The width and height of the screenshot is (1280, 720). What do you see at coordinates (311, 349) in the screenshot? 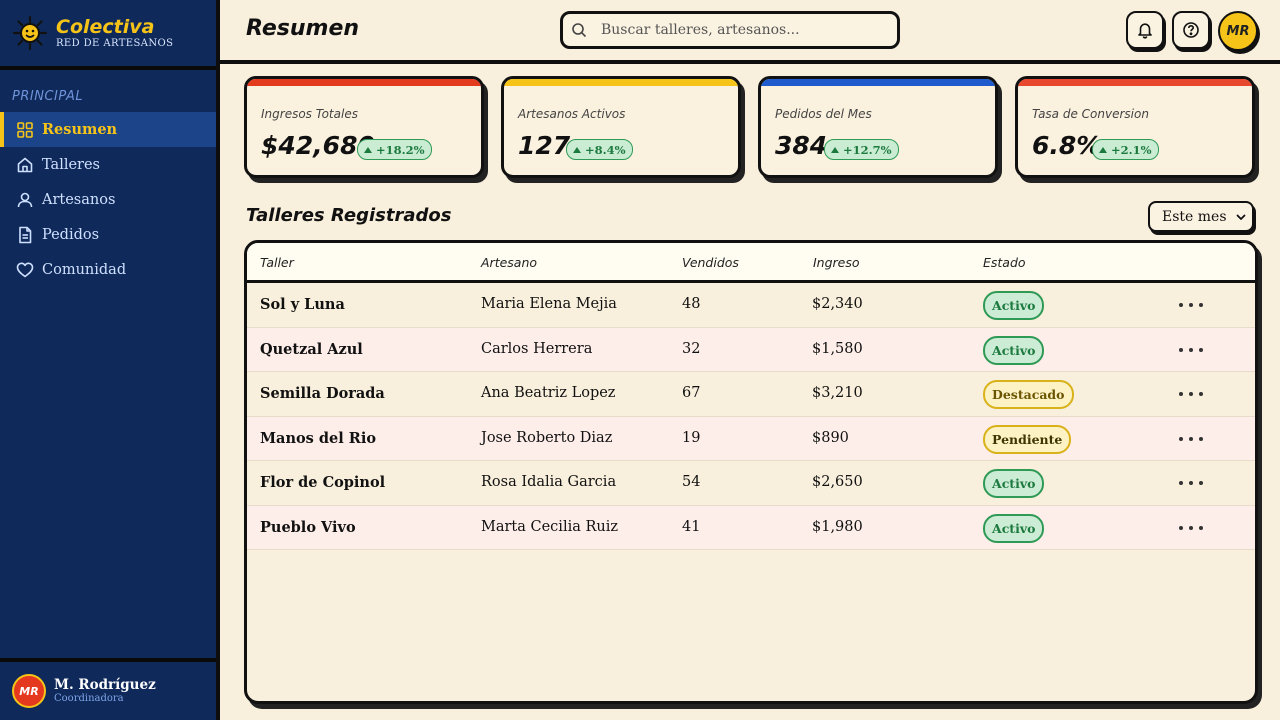
I see `cell-taller: Quetzal Azul` at bounding box center [311, 349].